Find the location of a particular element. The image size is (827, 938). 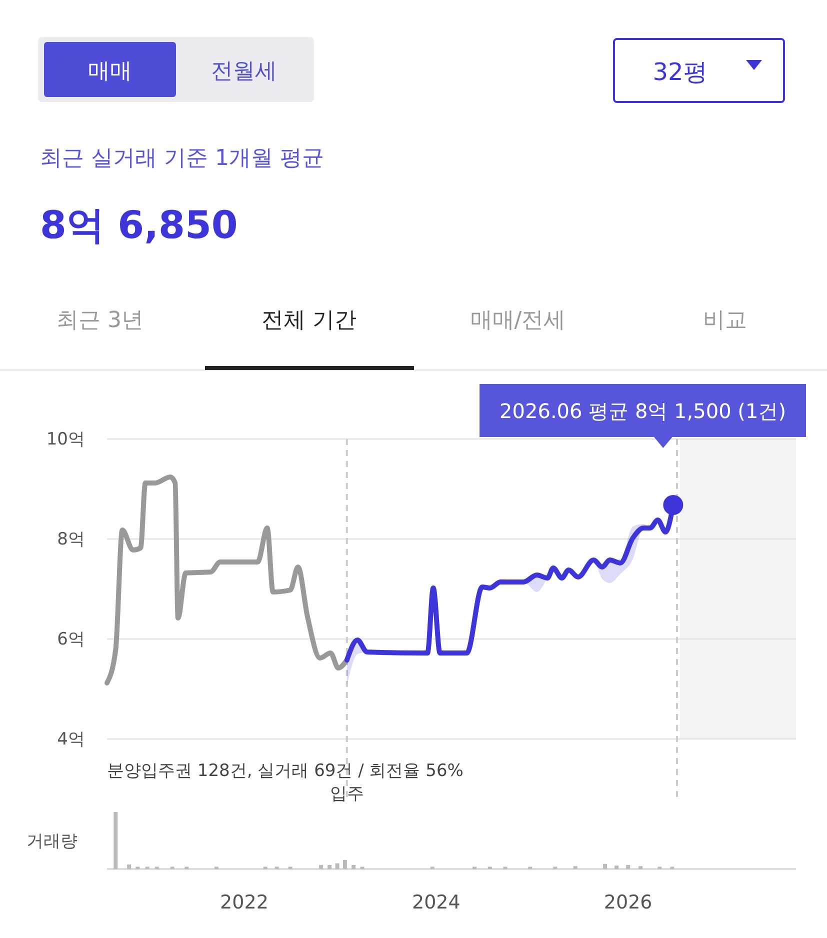

text: 2026.06 평균 8억 1,500 (1건) is located at coordinates (643, 411).